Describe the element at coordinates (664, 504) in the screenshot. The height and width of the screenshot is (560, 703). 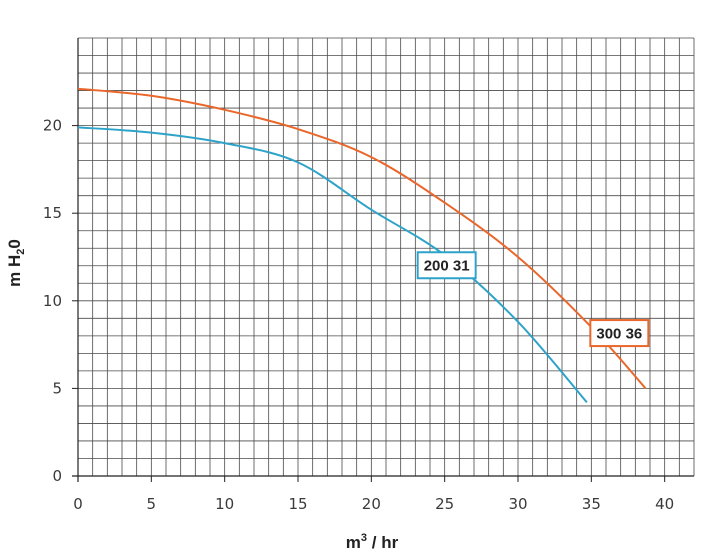
I see `x-tick-label: 40` at that location.